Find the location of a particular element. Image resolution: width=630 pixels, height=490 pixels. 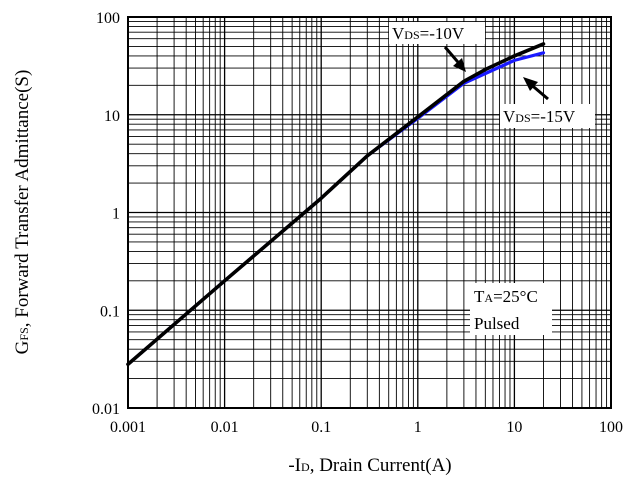

x-axis-label: -ID, Drain Current(A) is located at coordinates (369, 465).